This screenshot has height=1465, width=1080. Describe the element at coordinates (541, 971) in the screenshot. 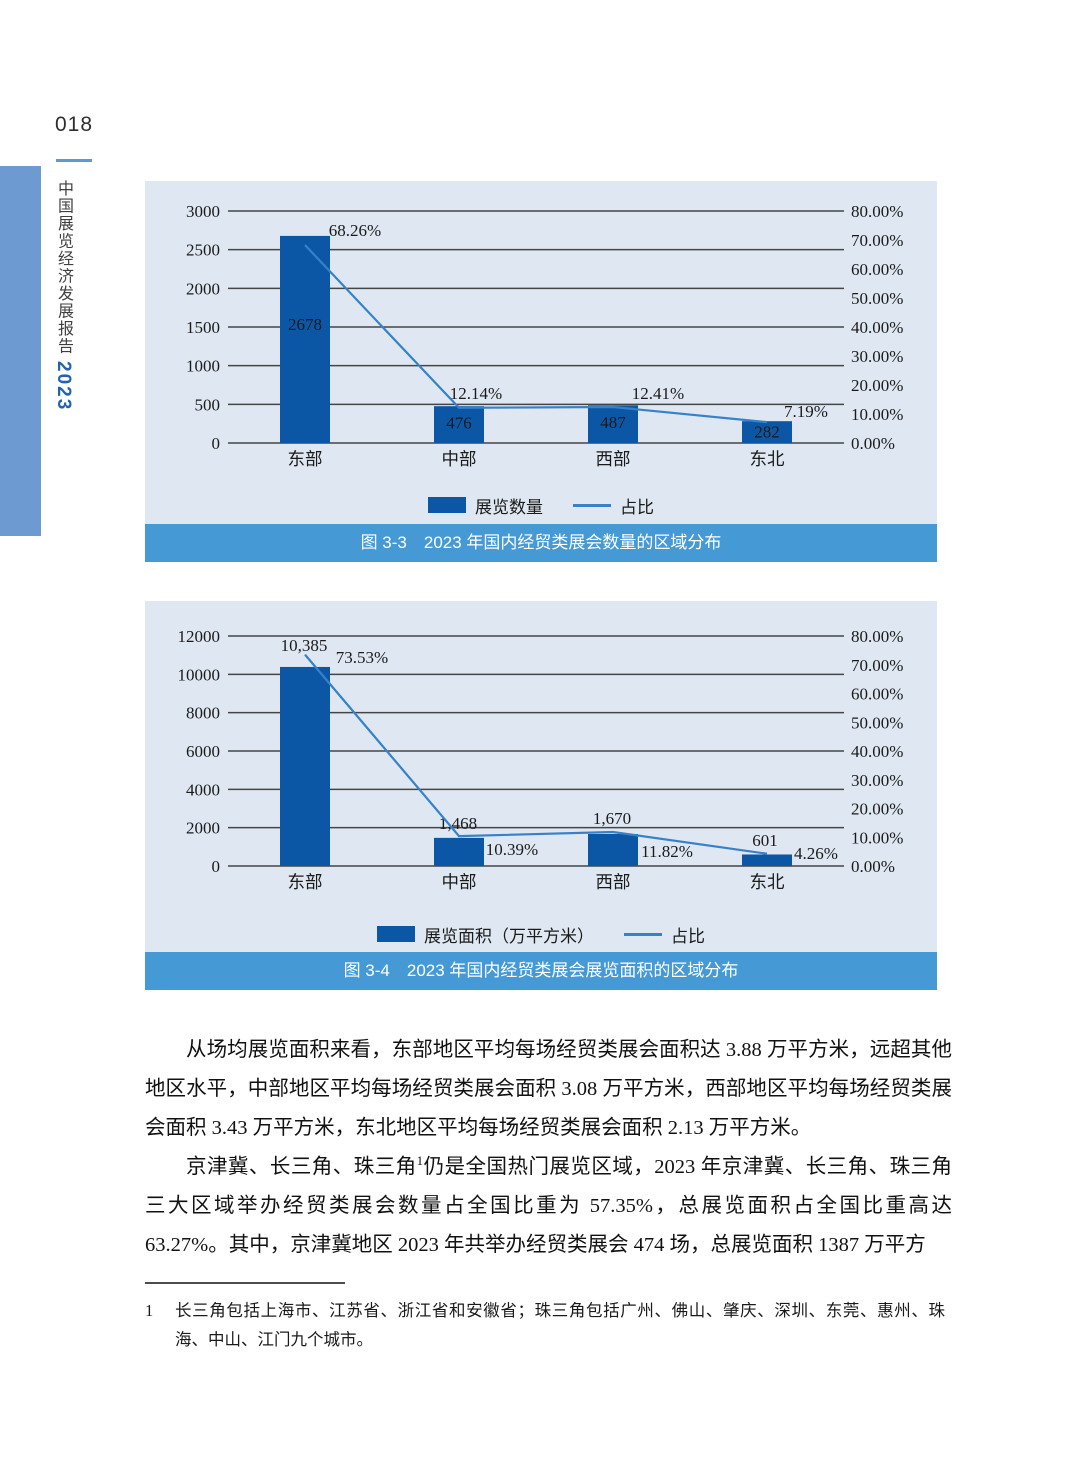

I see `figure-caption: 图 3-4 2023 年国内经贸类展会展览面积的区域分布` at that location.